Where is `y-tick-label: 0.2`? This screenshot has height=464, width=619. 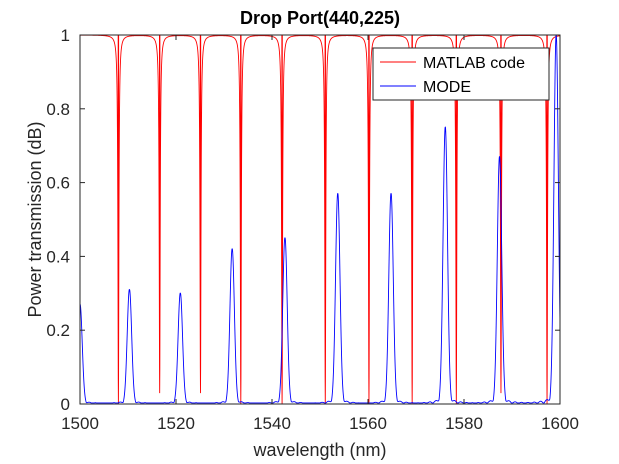 y-tick-label: 0.2 is located at coordinates (58, 330).